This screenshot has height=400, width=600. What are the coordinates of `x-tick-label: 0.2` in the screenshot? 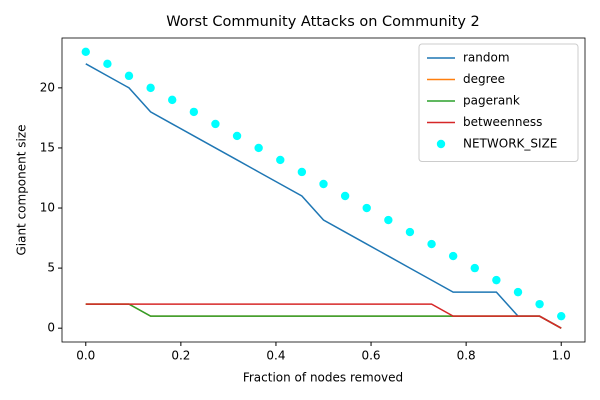 It's located at (180, 356).